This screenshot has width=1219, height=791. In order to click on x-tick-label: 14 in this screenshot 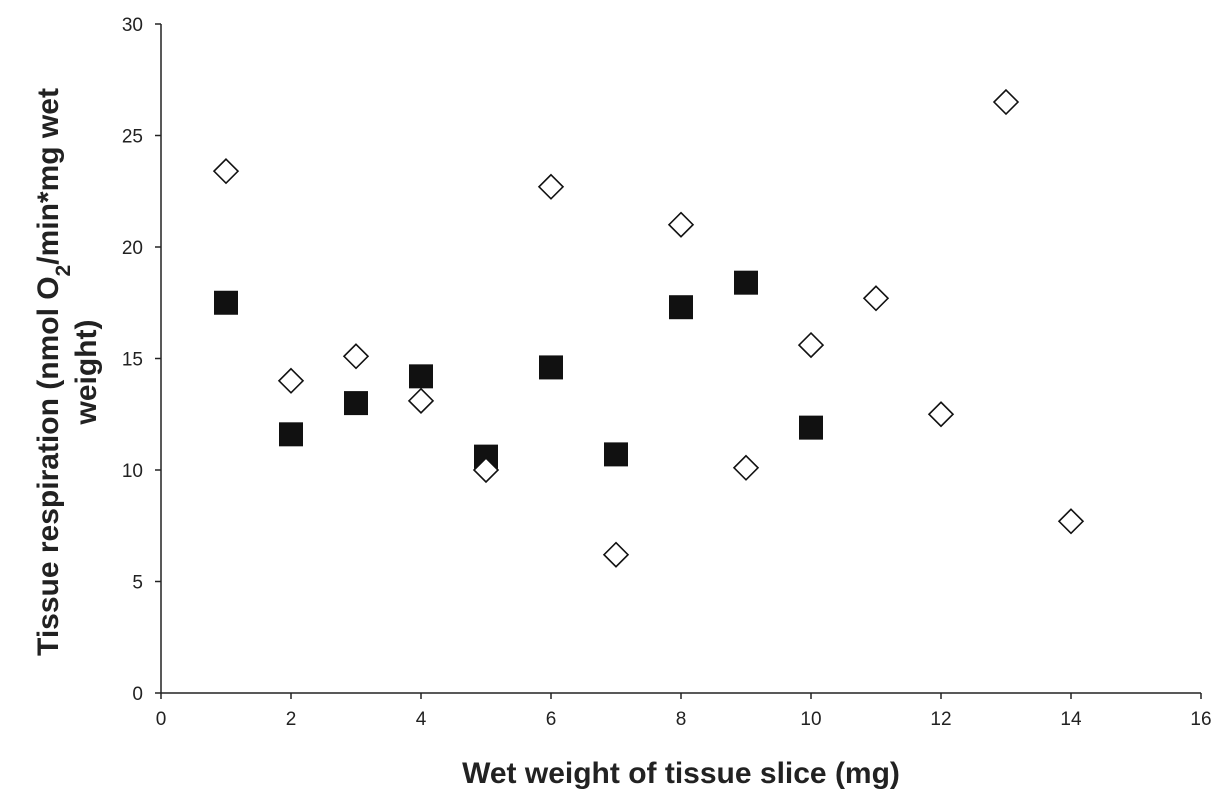, I will do `click(1071, 719)`.